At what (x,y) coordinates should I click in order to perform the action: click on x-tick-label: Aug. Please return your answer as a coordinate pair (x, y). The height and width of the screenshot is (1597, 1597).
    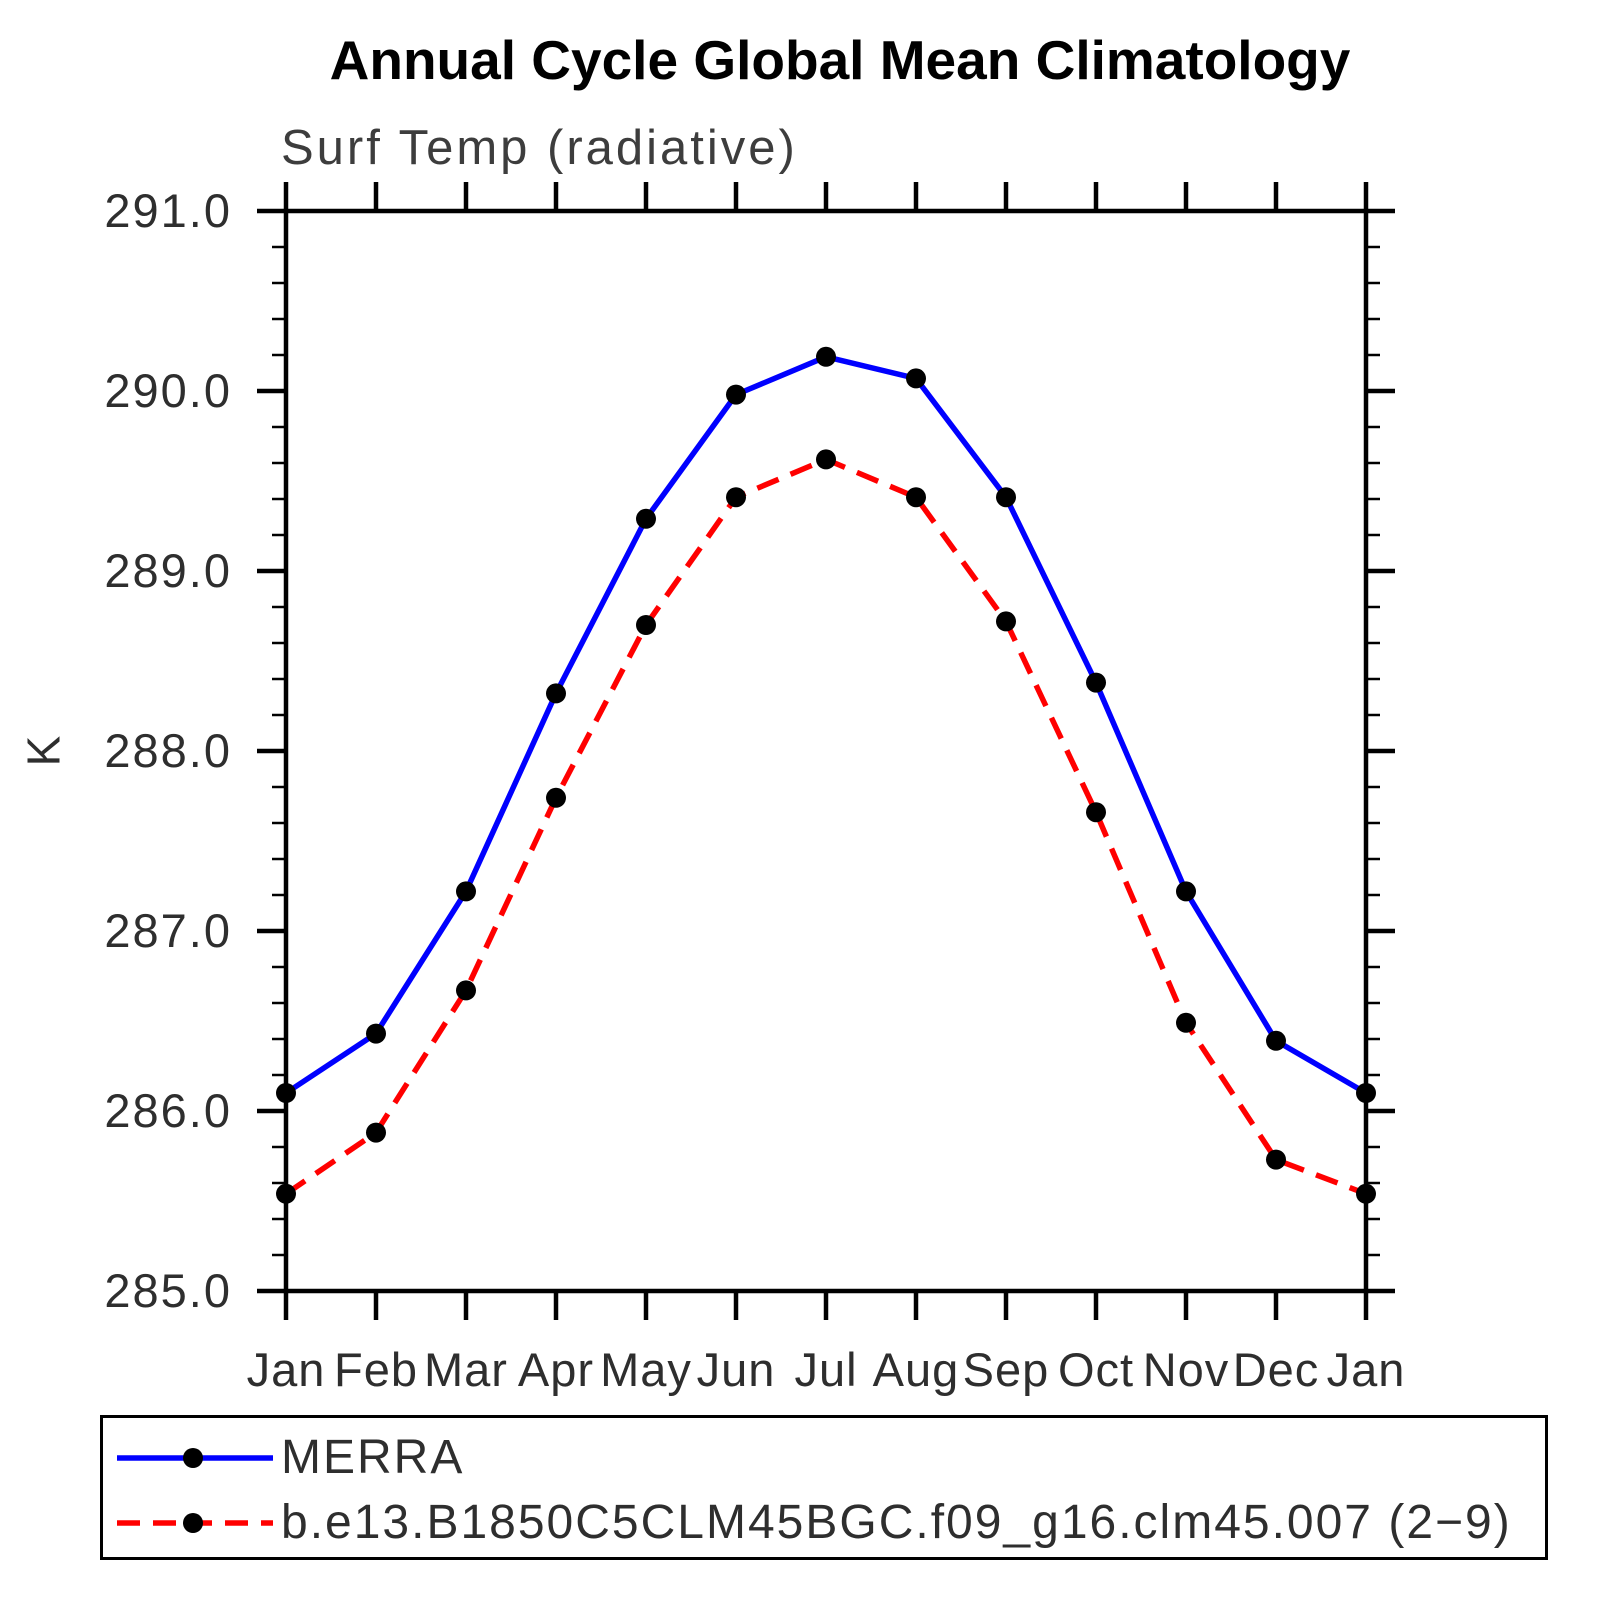
    Looking at the image, I should click on (916, 1369).